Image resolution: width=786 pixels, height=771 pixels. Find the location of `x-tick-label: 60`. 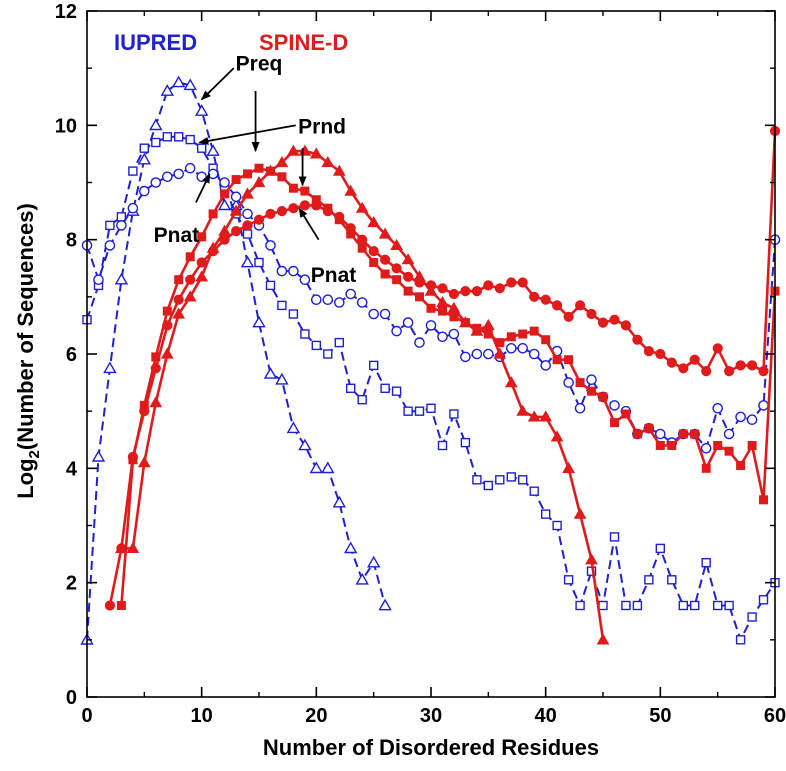

x-tick-label: 60 is located at coordinates (775, 716).